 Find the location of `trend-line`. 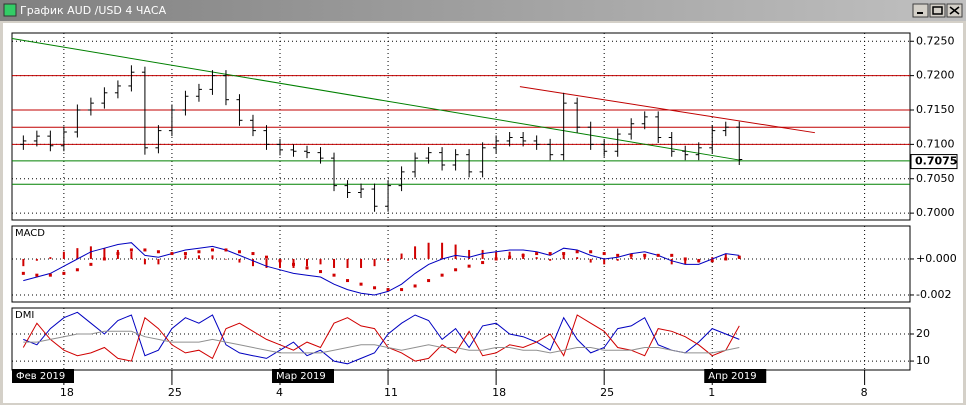

trend-line is located at coordinates (667, 110).